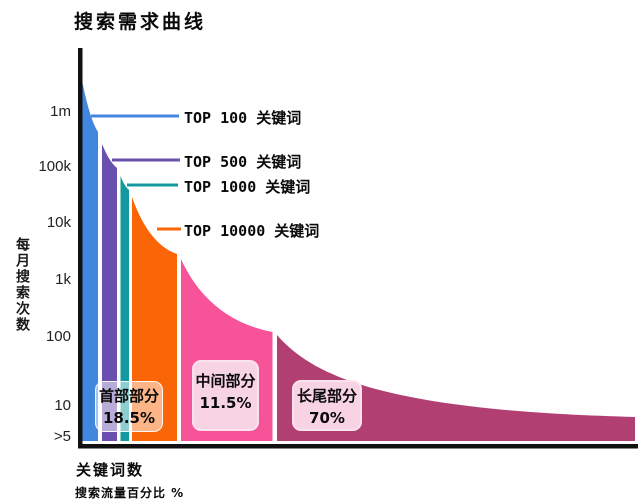 The width and height of the screenshot is (640, 500). Describe the element at coordinates (358, 446) in the screenshot. I see `x-axis-line` at that location.